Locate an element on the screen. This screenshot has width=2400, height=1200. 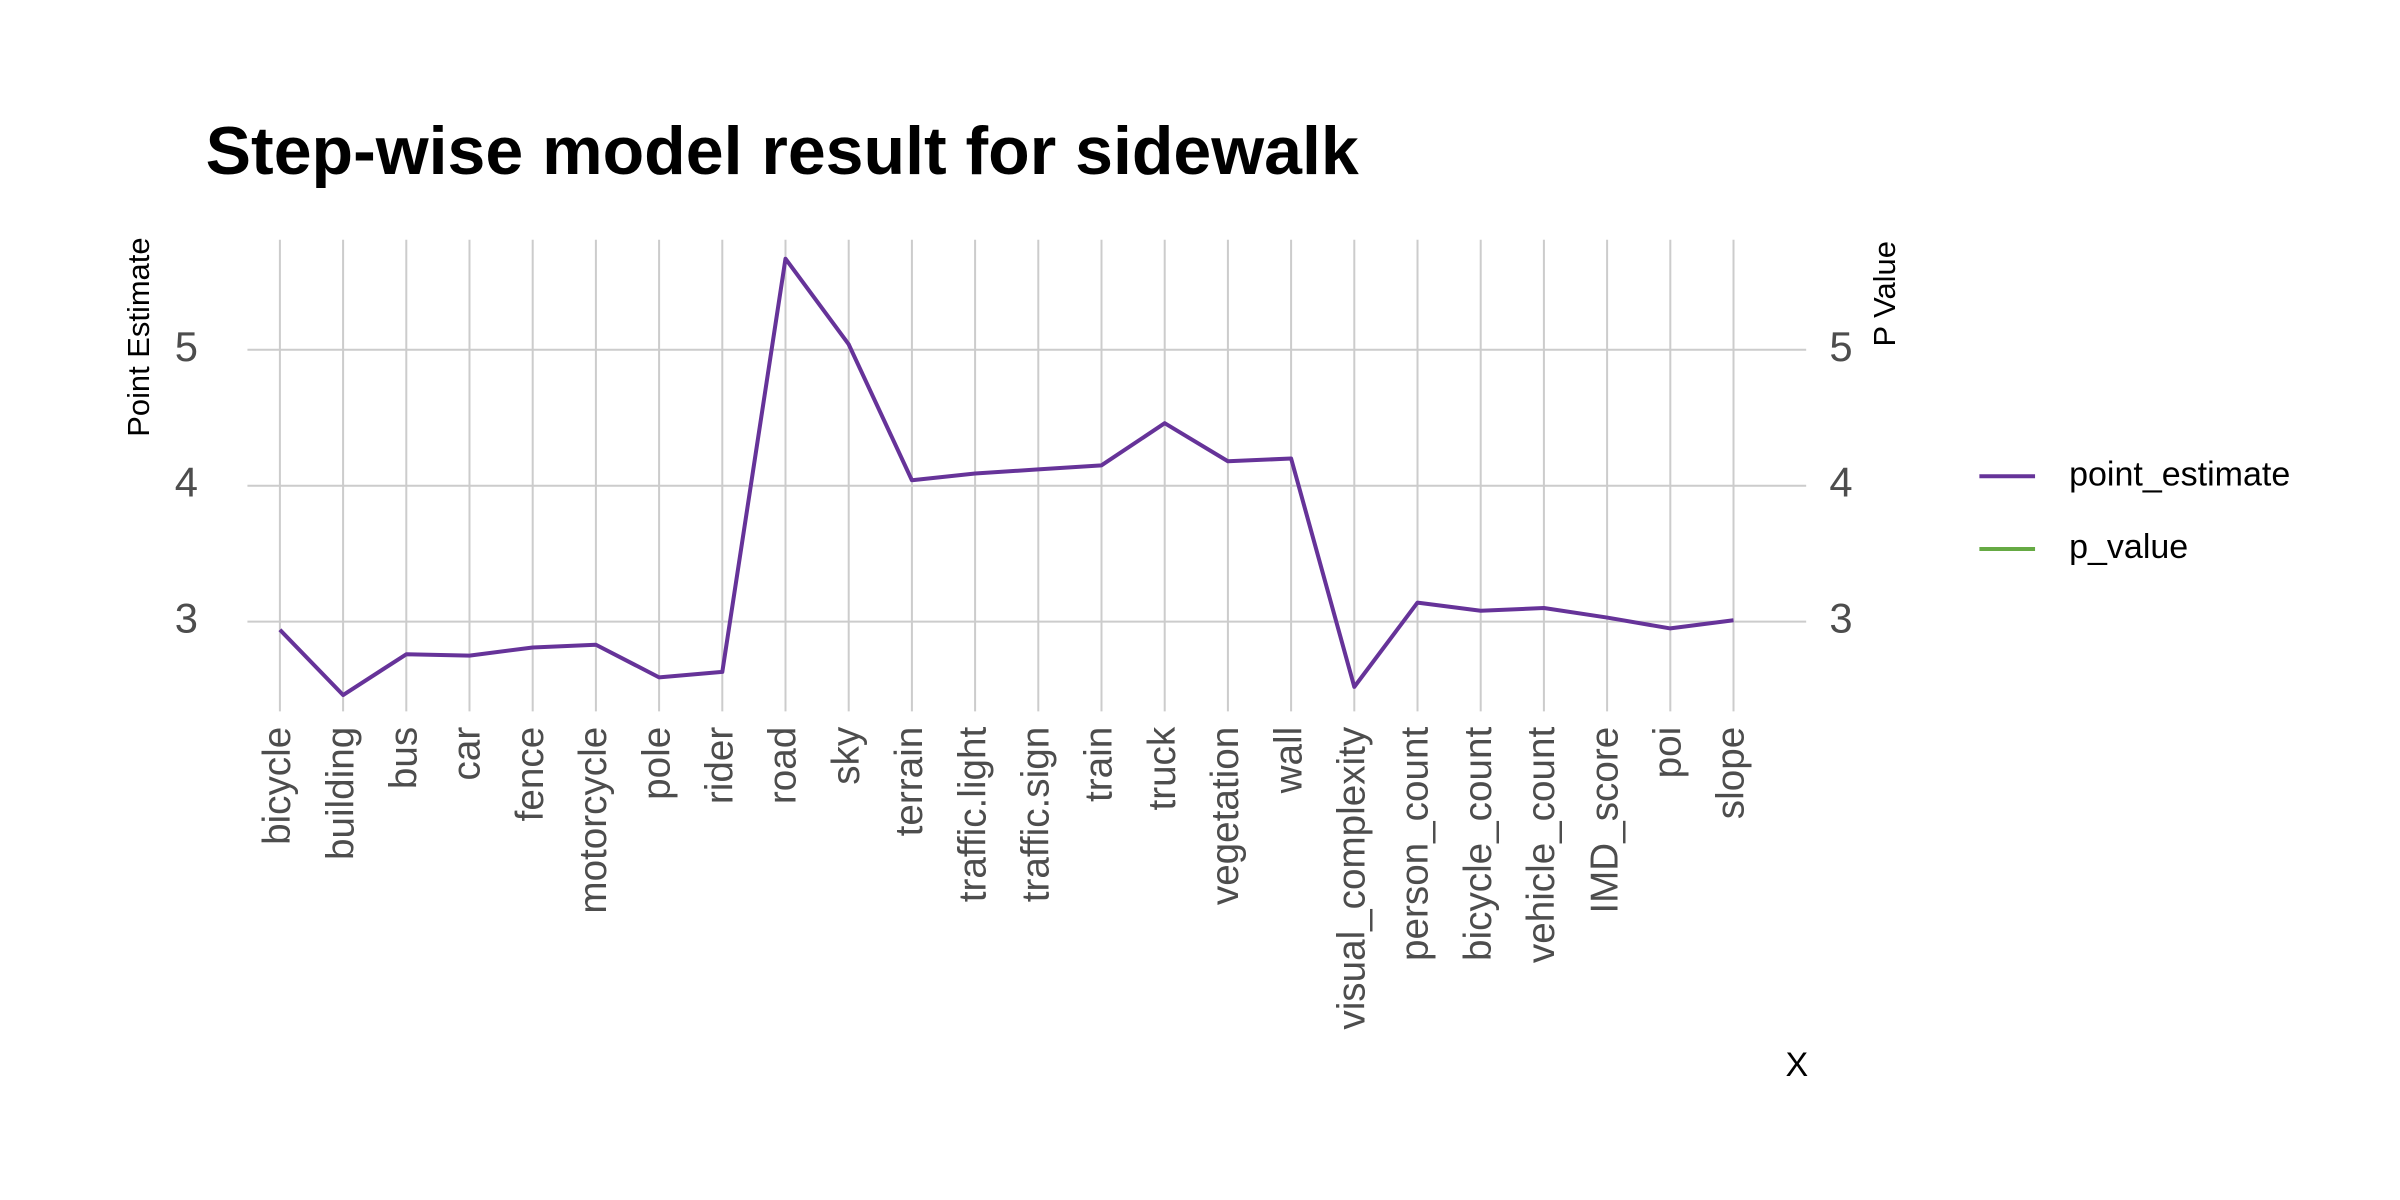
x-tick-label: road is located at coordinates (783, 765).